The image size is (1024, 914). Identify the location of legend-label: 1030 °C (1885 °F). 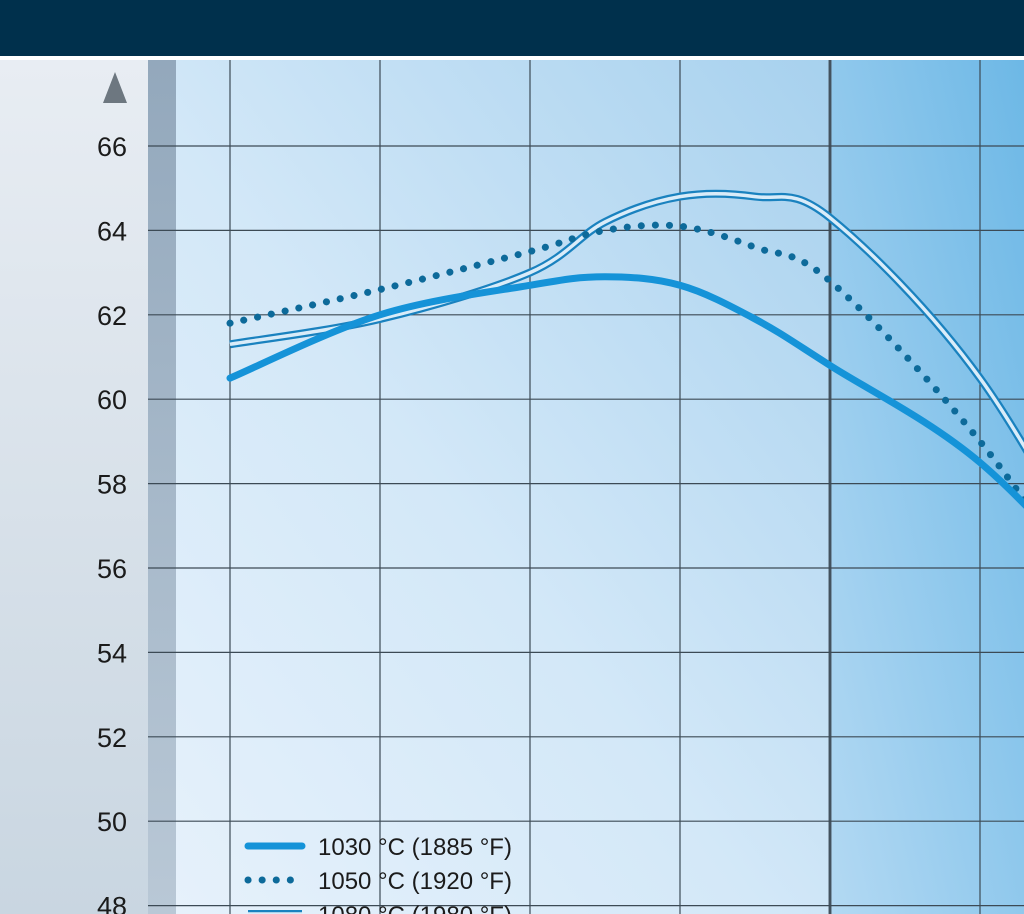
(415, 847).